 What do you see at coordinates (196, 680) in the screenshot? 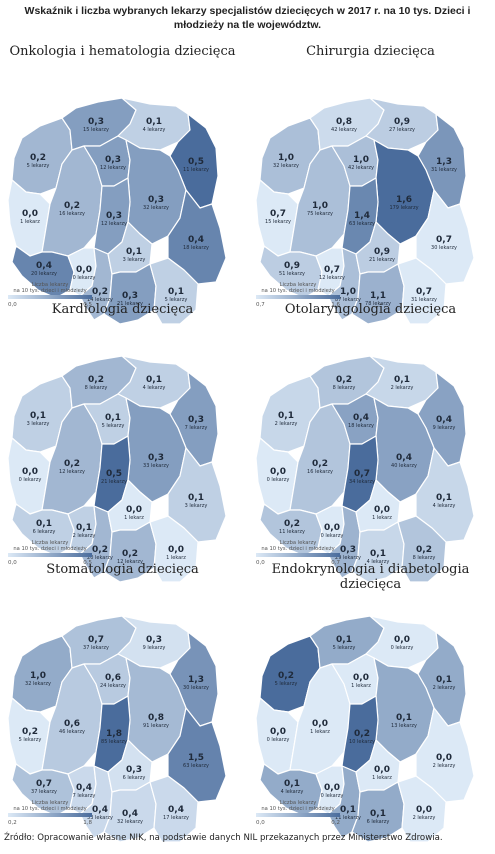
I see `region-value-label: 1,3` at bounding box center [196, 680].